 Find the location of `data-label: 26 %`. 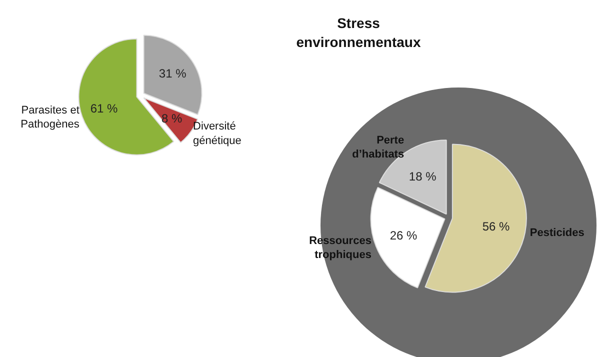

data-label: 26 % is located at coordinates (404, 235).